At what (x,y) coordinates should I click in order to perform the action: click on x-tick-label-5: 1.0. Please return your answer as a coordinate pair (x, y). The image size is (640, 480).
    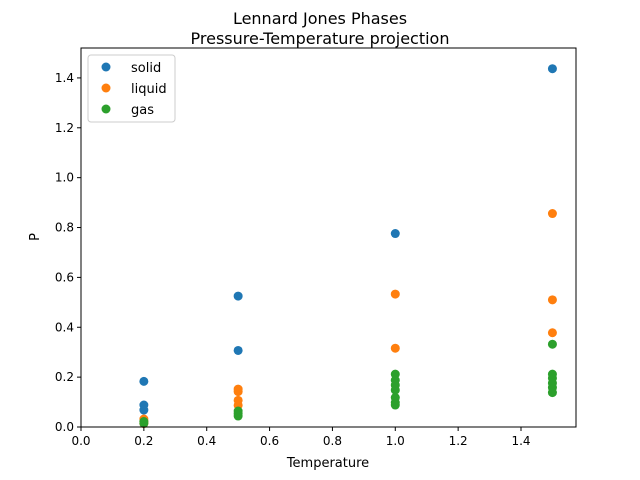
    Looking at the image, I should click on (395, 441).